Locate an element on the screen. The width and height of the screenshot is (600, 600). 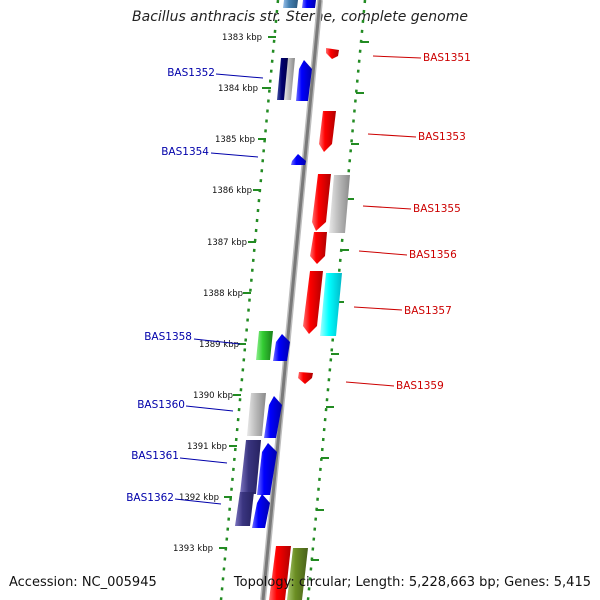
tick-label: 1388 kbp is located at coordinates (223, 294).